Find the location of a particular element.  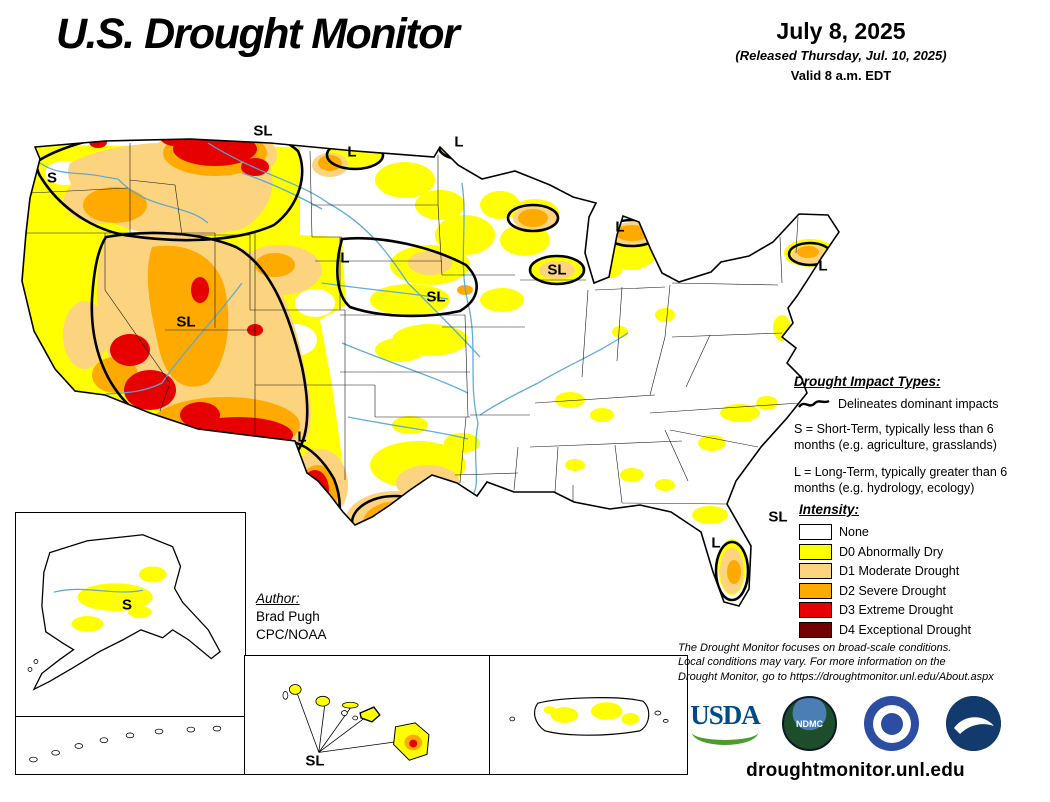

puerto-rico-map is located at coordinates (589, 716).